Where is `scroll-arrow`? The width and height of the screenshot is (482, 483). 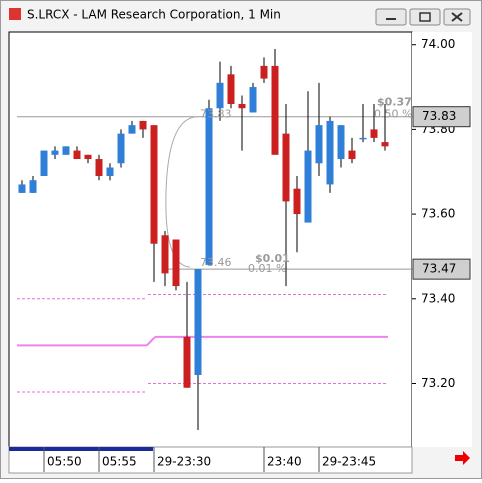
scroll-arrow is located at coordinates (462, 458).